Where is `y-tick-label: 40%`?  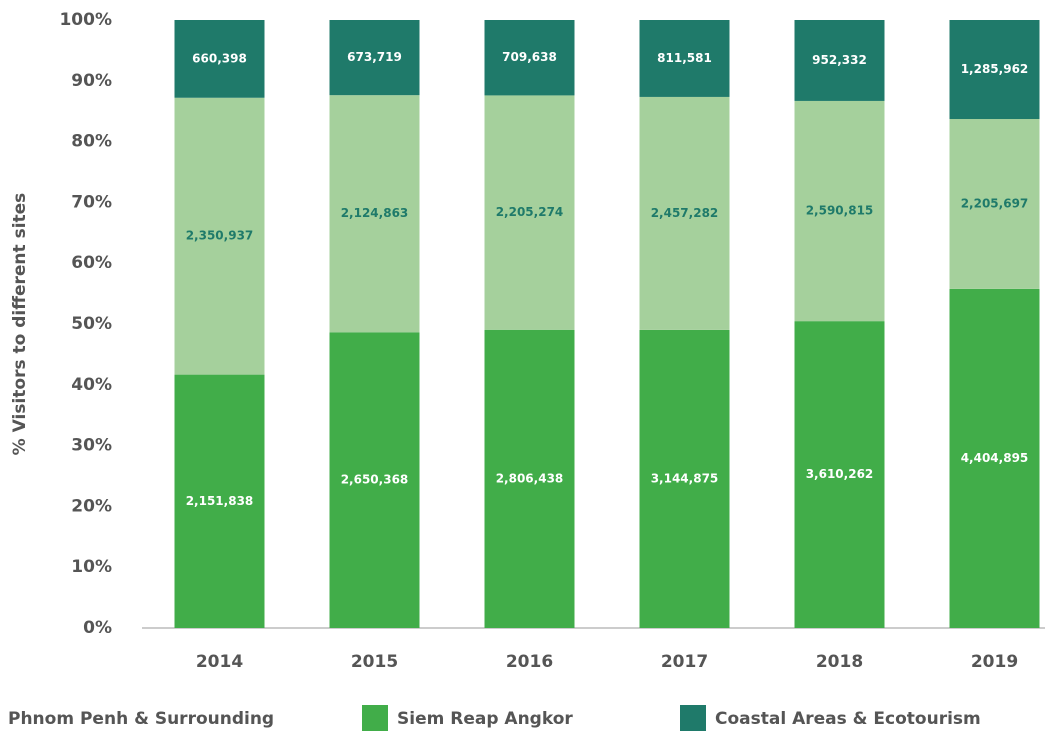 y-tick-label: 40% is located at coordinates (91, 385).